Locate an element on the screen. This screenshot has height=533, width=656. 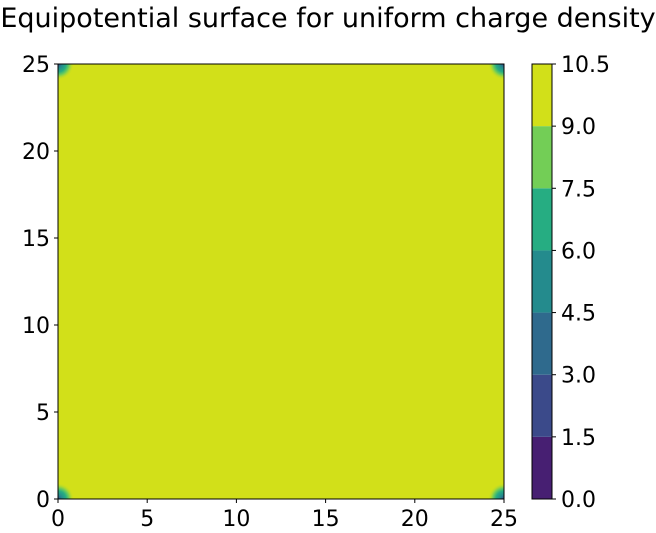
y-axis: 0 5 10 15 20 25 is located at coordinates (40, 283).